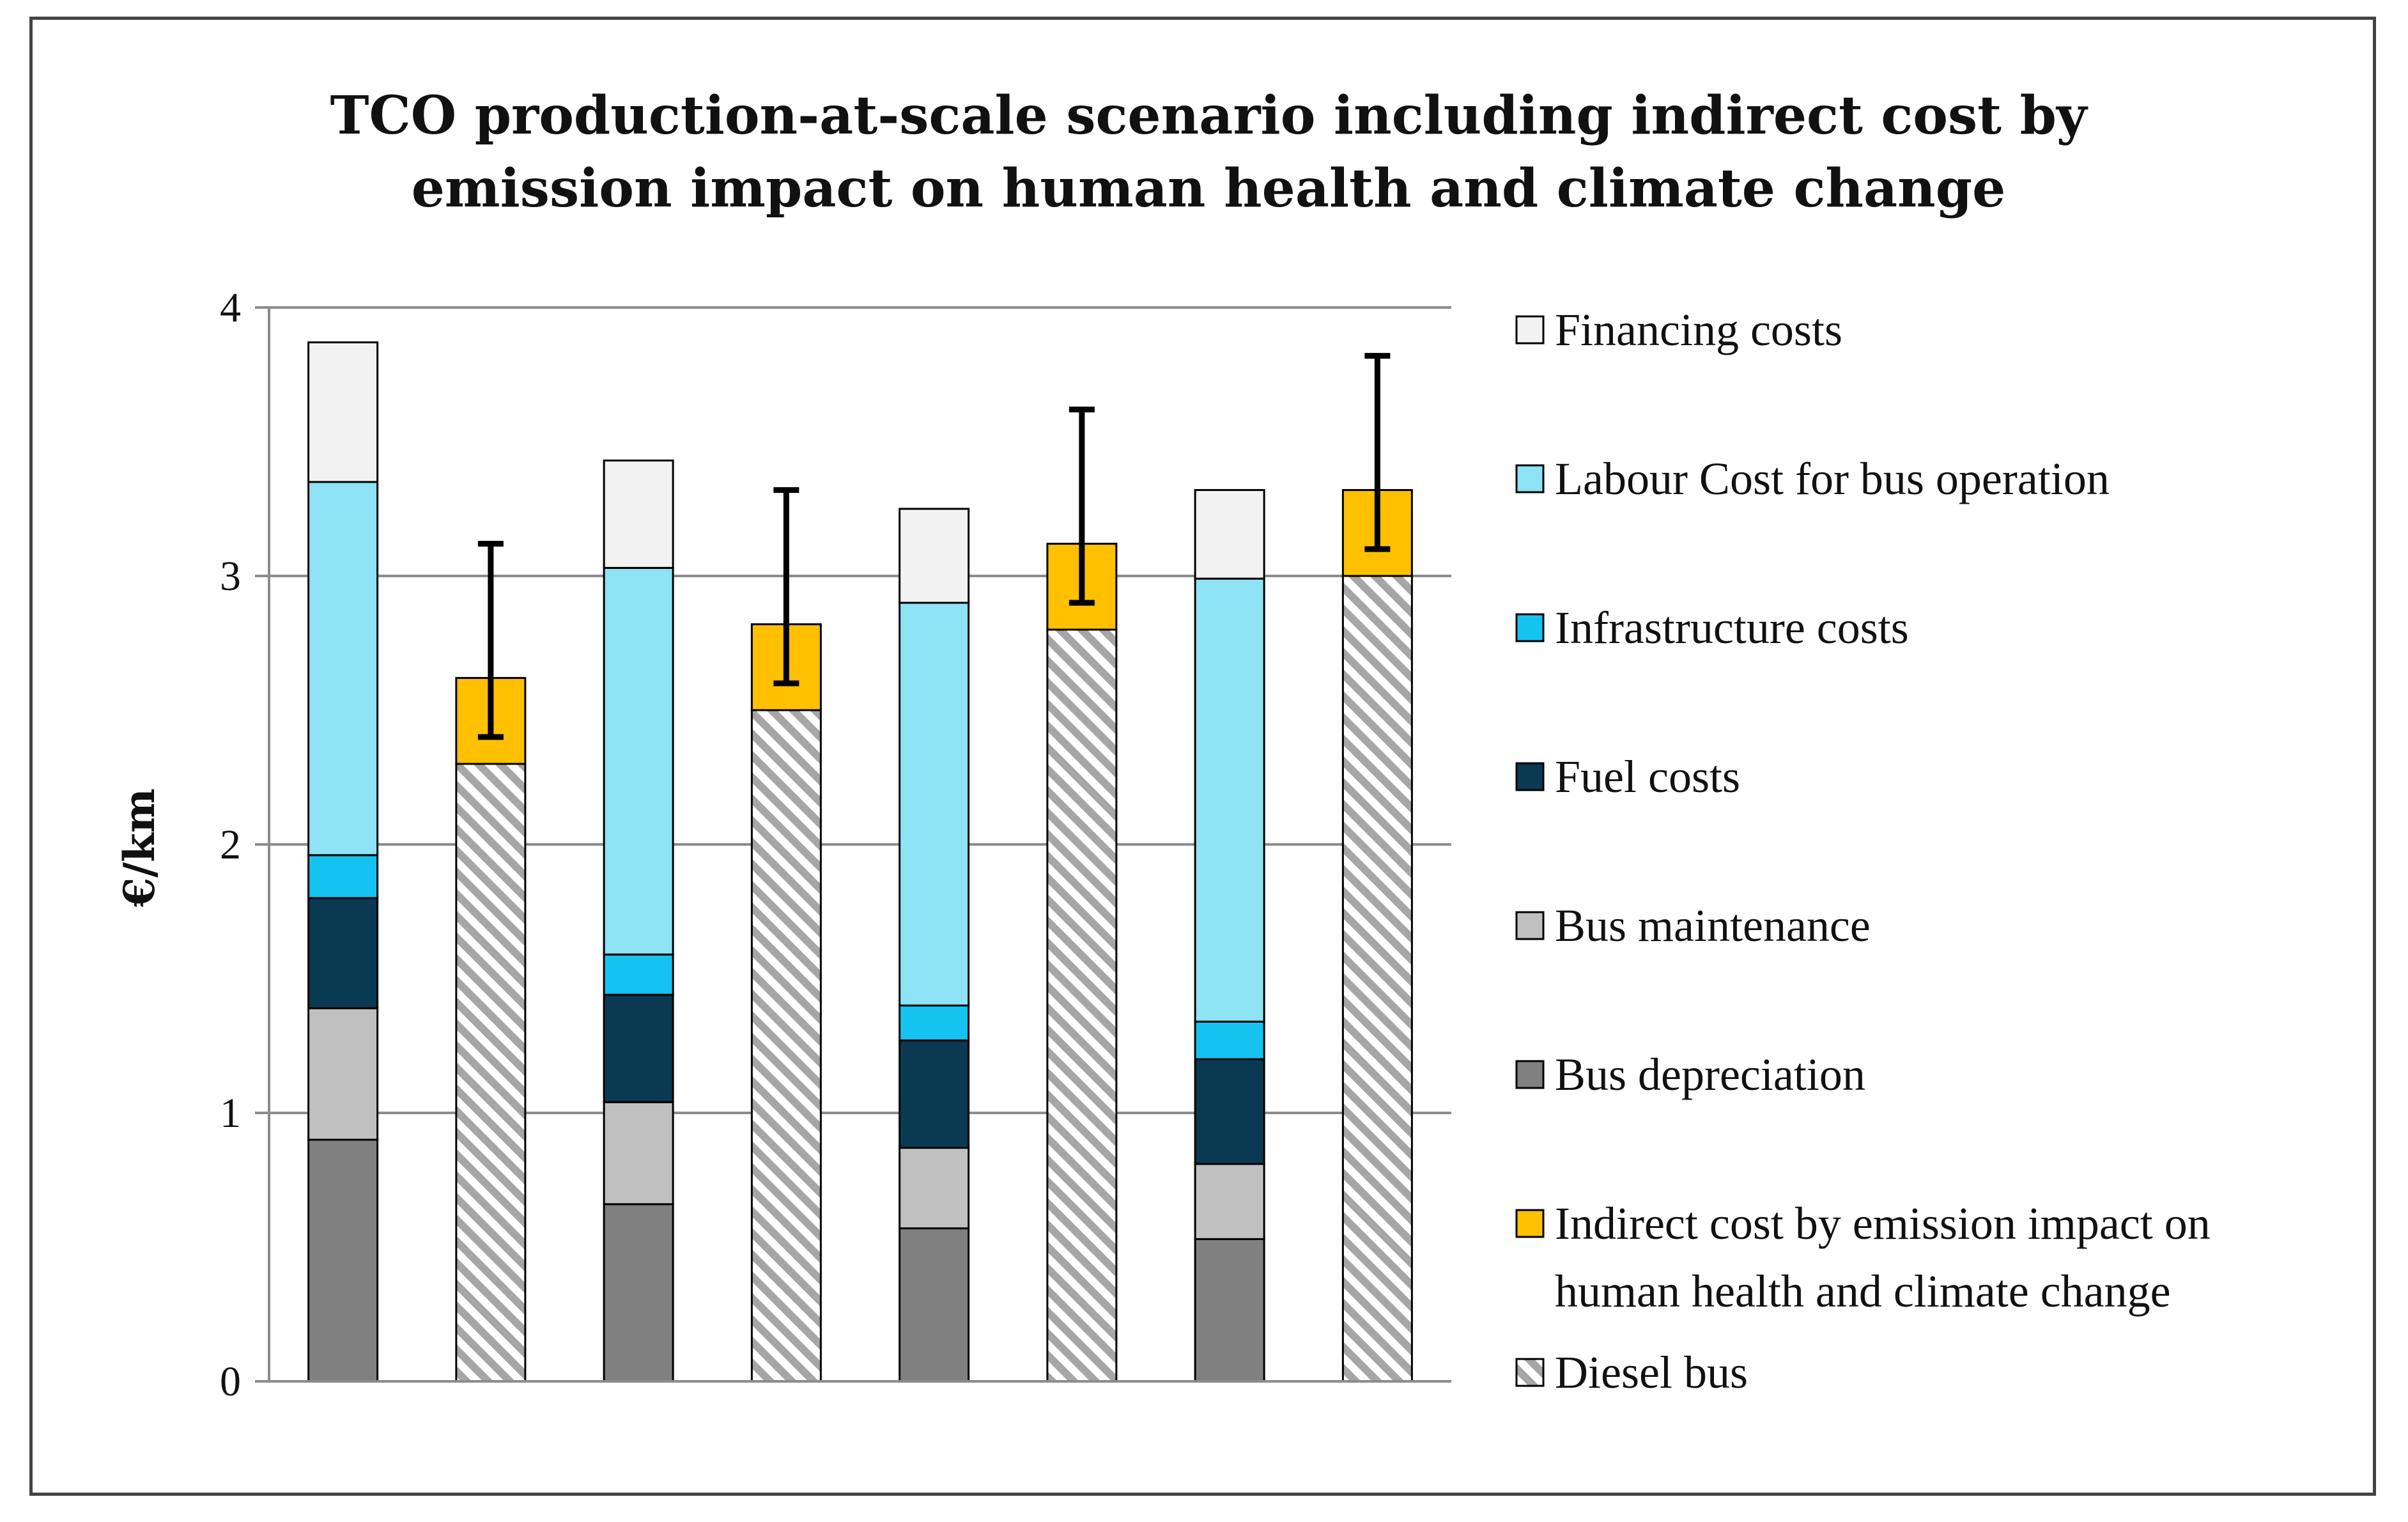 The height and width of the screenshot is (1522, 2408). What do you see at coordinates (1530, 627) in the screenshot?
I see `legend-swatch-infrastructure_costs` at bounding box center [1530, 627].